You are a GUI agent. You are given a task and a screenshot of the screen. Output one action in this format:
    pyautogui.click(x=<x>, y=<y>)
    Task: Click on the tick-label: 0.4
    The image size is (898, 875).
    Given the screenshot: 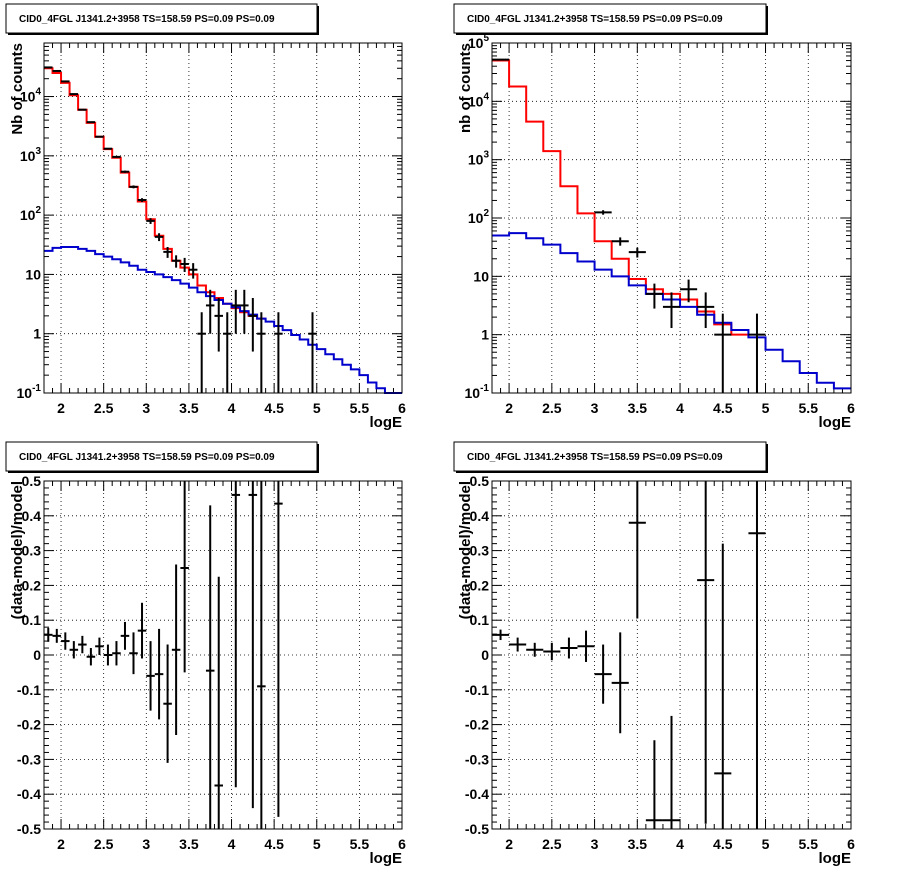 What is the action you would take?
    pyautogui.click(x=480, y=516)
    